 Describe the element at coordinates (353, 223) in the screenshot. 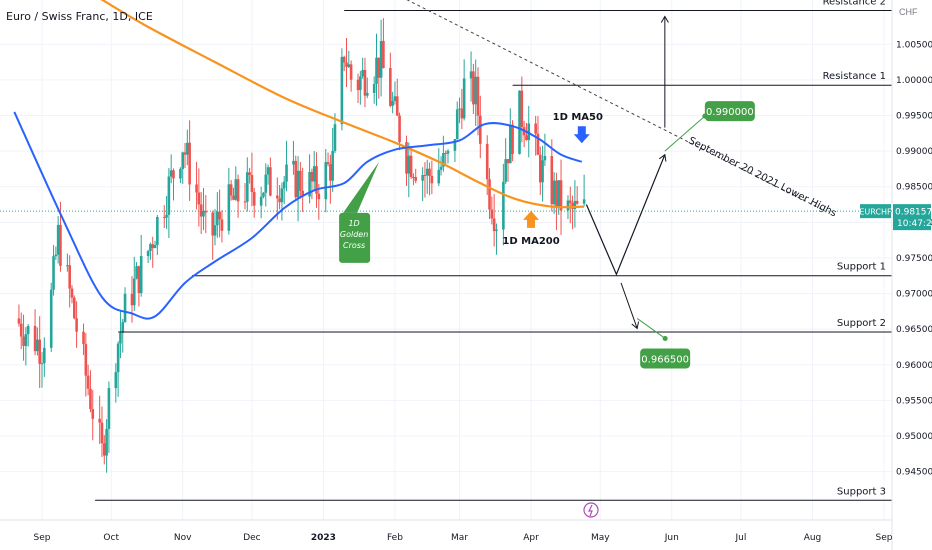

I see `golden-cross-label: 1D` at that location.